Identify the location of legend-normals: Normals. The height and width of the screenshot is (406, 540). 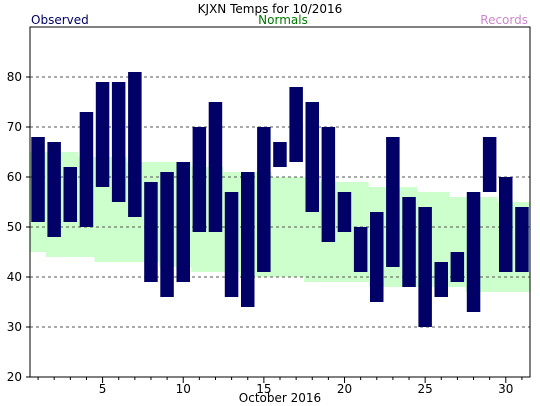
(283, 20).